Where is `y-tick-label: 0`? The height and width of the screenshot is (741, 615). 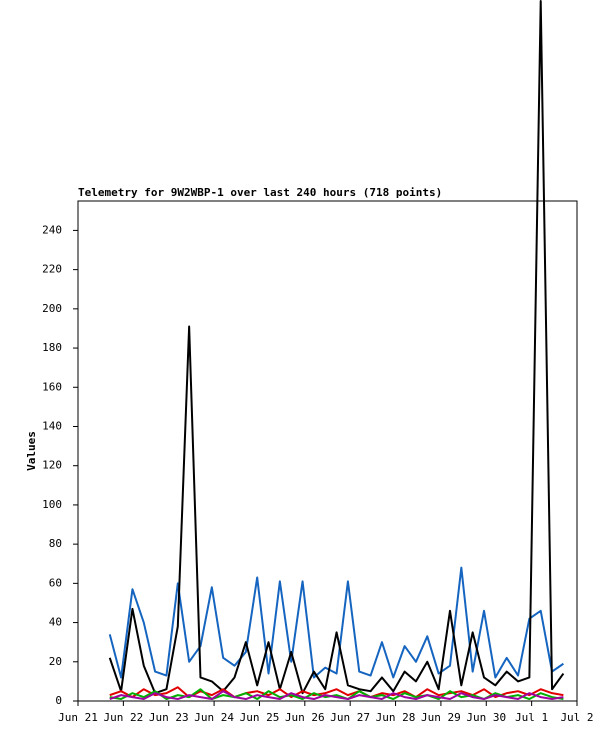 y-tick-label: 0 is located at coordinates (58, 700).